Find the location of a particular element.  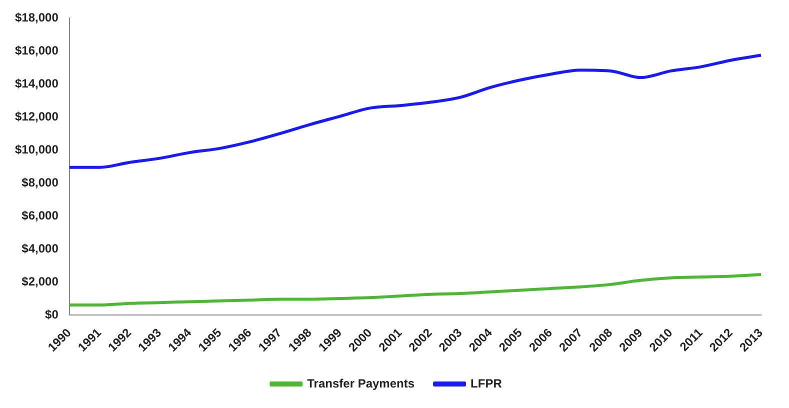

y-tick-label: $16,000 is located at coordinates (36, 50).